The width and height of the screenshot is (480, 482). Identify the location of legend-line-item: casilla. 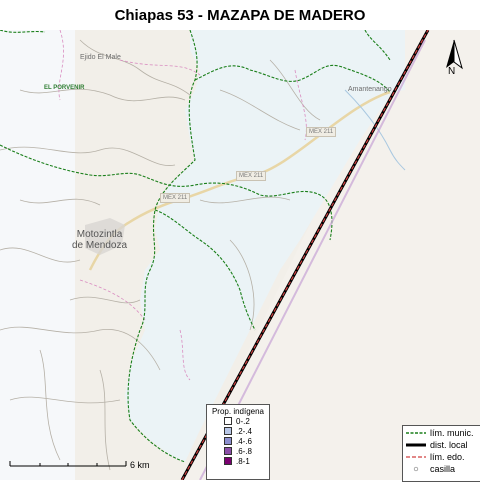
(441, 469).